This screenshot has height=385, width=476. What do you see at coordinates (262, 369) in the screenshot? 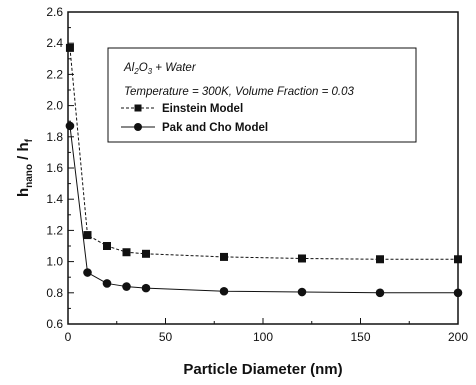
I see `x-axis-title: Particle Diameter (nm)` at bounding box center [262, 369].